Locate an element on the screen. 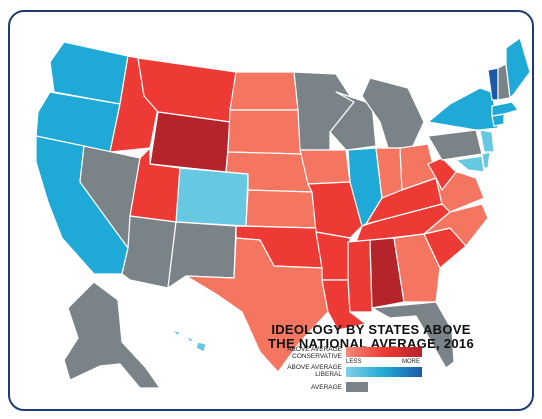 The height and width of the screenshot is (419, 542). state-colorado is located at coordinates (212, 197).